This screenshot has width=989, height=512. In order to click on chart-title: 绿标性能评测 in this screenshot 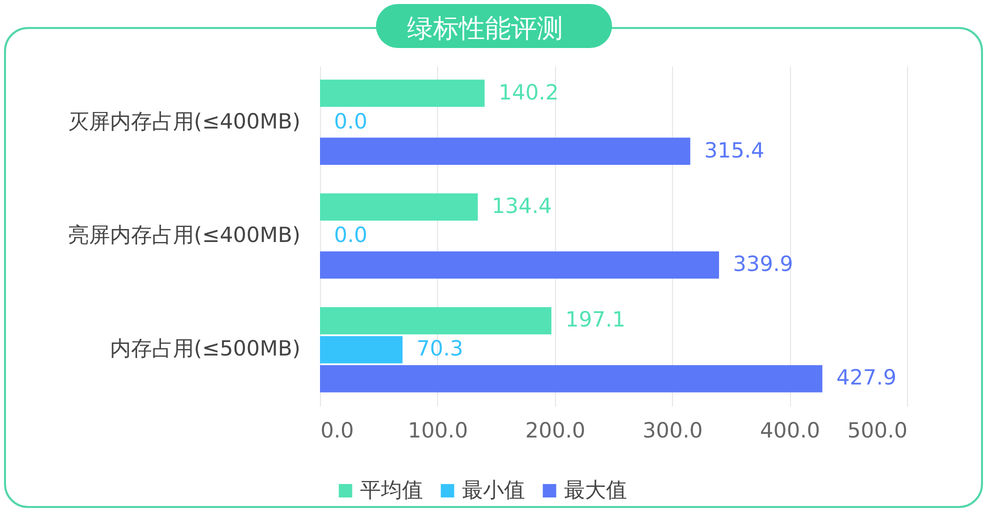, I will do `click(485, 29)`.